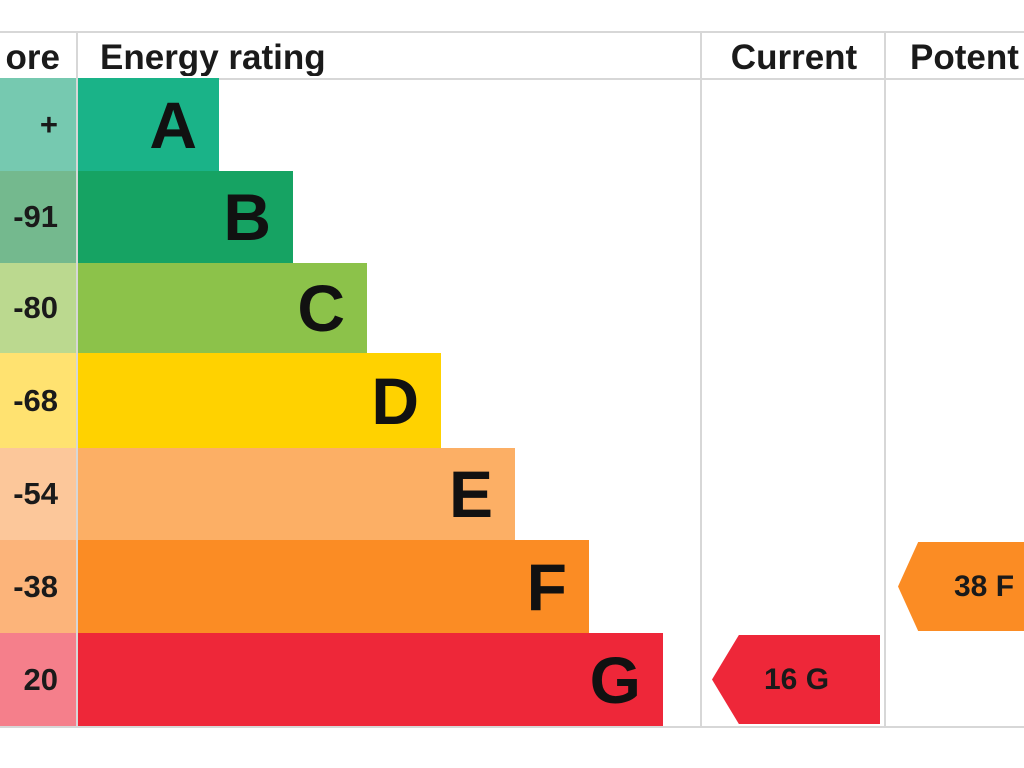  What do you see at coordinates (794, 57) in the screenshot?
I see `current-column-header: Current` at bounding box center [794, 57].